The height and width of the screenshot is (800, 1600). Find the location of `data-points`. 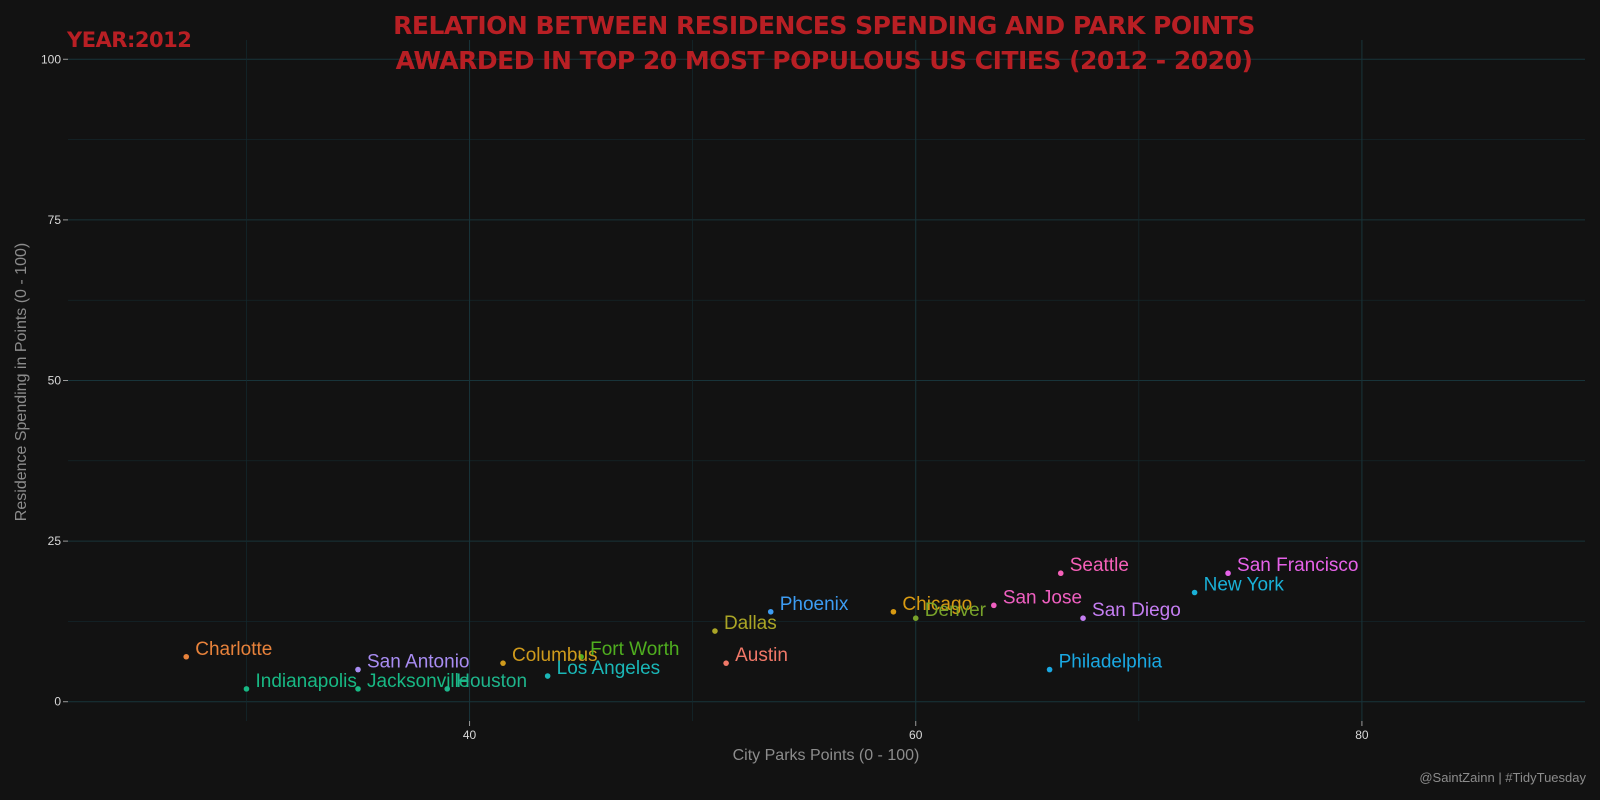

data-points is located at coordinates (707, 631).